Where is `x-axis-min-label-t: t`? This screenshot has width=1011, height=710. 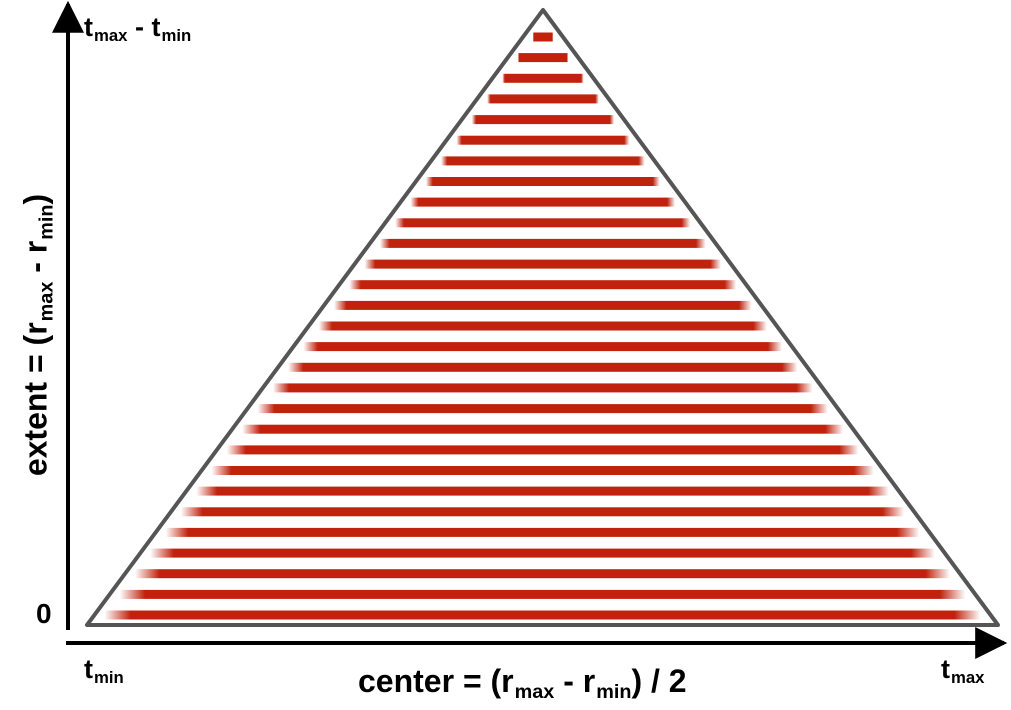 x-axis-min-label-t: t is located at coordinates (88, 669).